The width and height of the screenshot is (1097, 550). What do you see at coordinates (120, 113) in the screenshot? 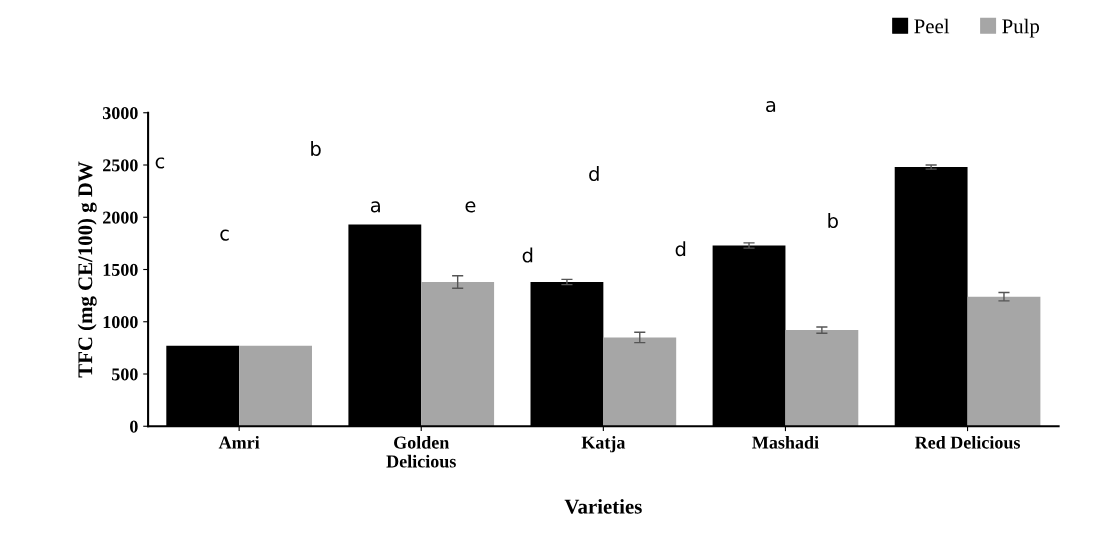
I see `y-tick-label: 3000` at bounding box center [120, 113].